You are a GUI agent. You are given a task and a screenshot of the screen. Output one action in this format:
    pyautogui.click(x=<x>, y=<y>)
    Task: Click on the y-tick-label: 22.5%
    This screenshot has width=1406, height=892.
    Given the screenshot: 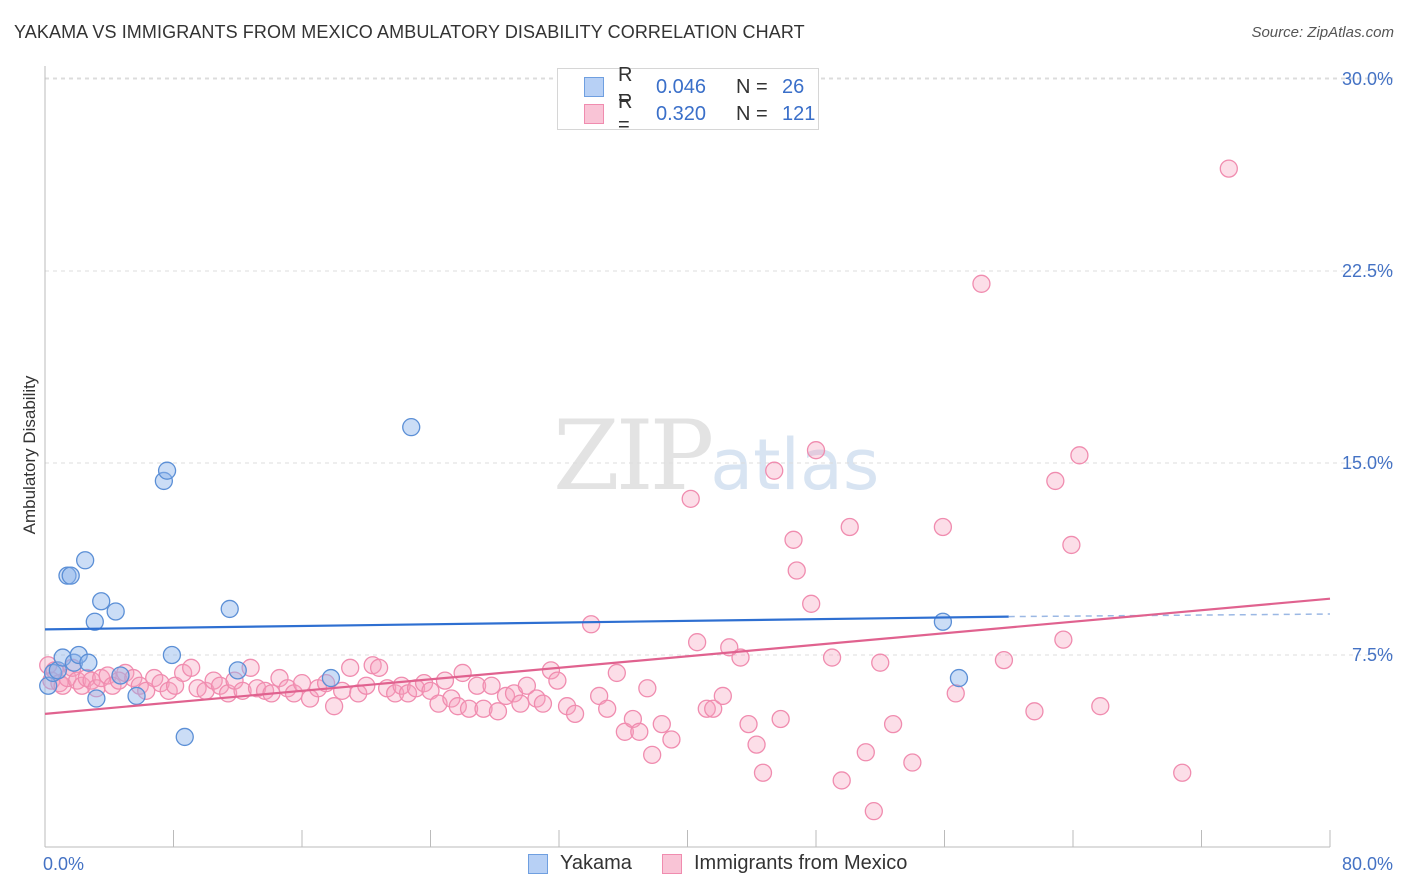 What is the action you would take?
    pyautogui.click(x=1367, y=271)
    